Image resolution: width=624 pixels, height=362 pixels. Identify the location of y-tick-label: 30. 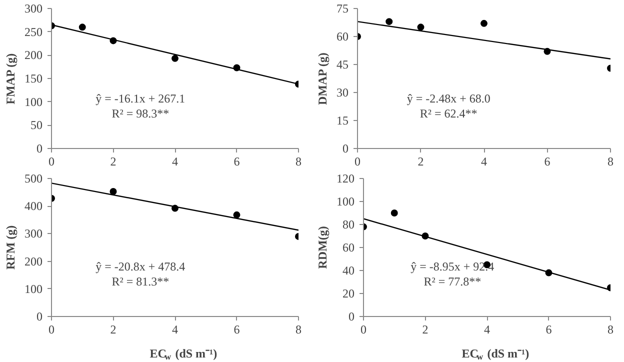
(342, 93).